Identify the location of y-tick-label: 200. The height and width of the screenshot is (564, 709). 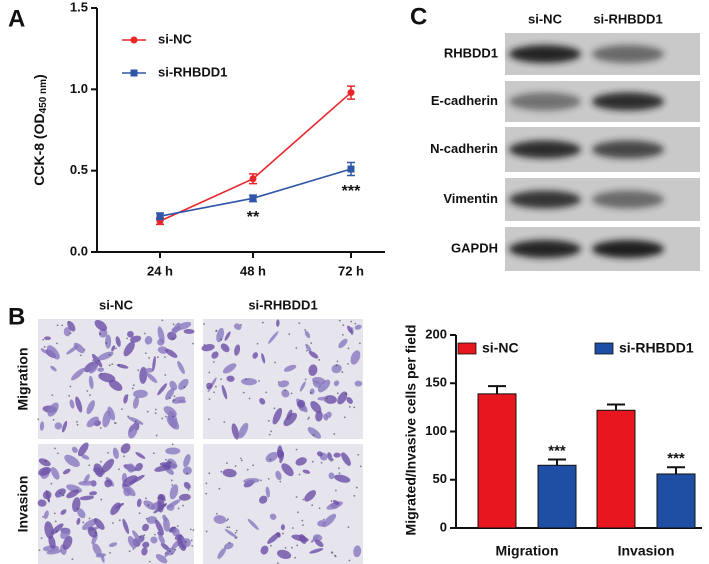
(436, 333).